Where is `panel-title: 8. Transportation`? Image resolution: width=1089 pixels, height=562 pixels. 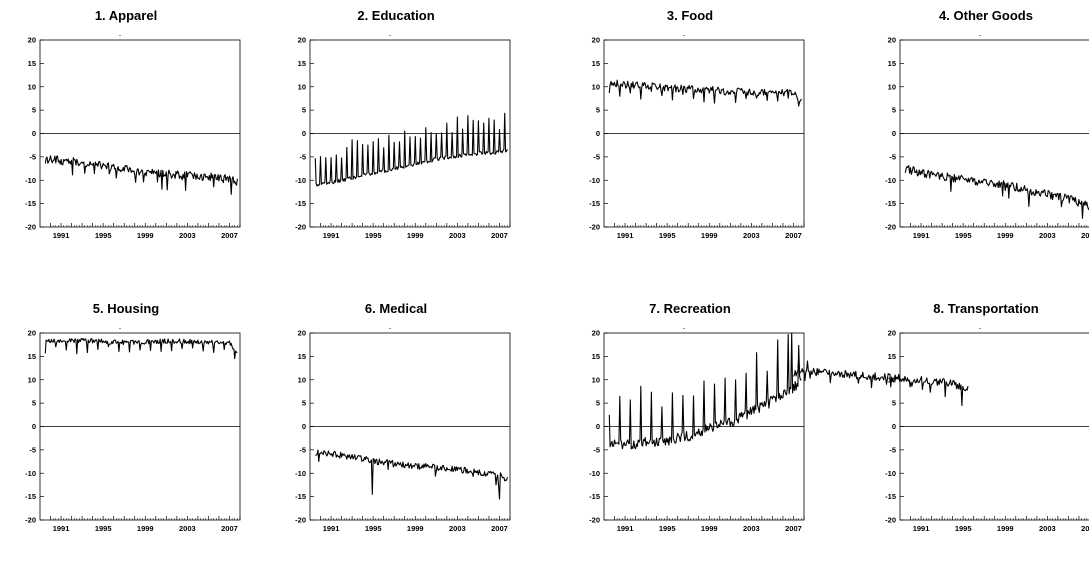 panel-title: 8. Transportation is located at coordinates (986, 308).